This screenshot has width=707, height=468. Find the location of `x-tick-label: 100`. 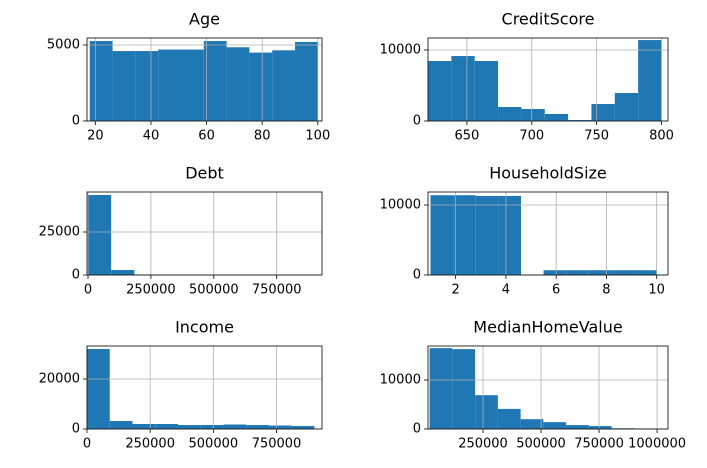

x-tick-label: 100 is located at coordinates (317, 136).